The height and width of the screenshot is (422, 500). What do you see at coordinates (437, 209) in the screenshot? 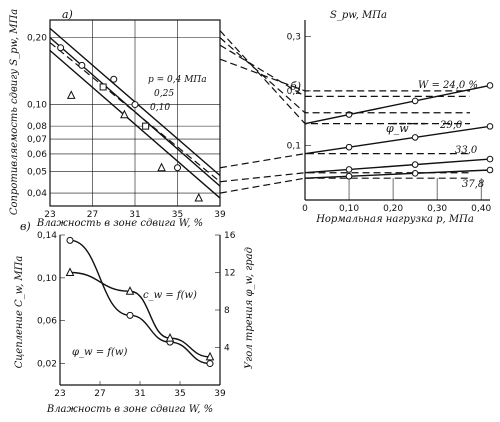
I see `panel-b-xtick-label: 0,30` at bounding box center [437, 209].